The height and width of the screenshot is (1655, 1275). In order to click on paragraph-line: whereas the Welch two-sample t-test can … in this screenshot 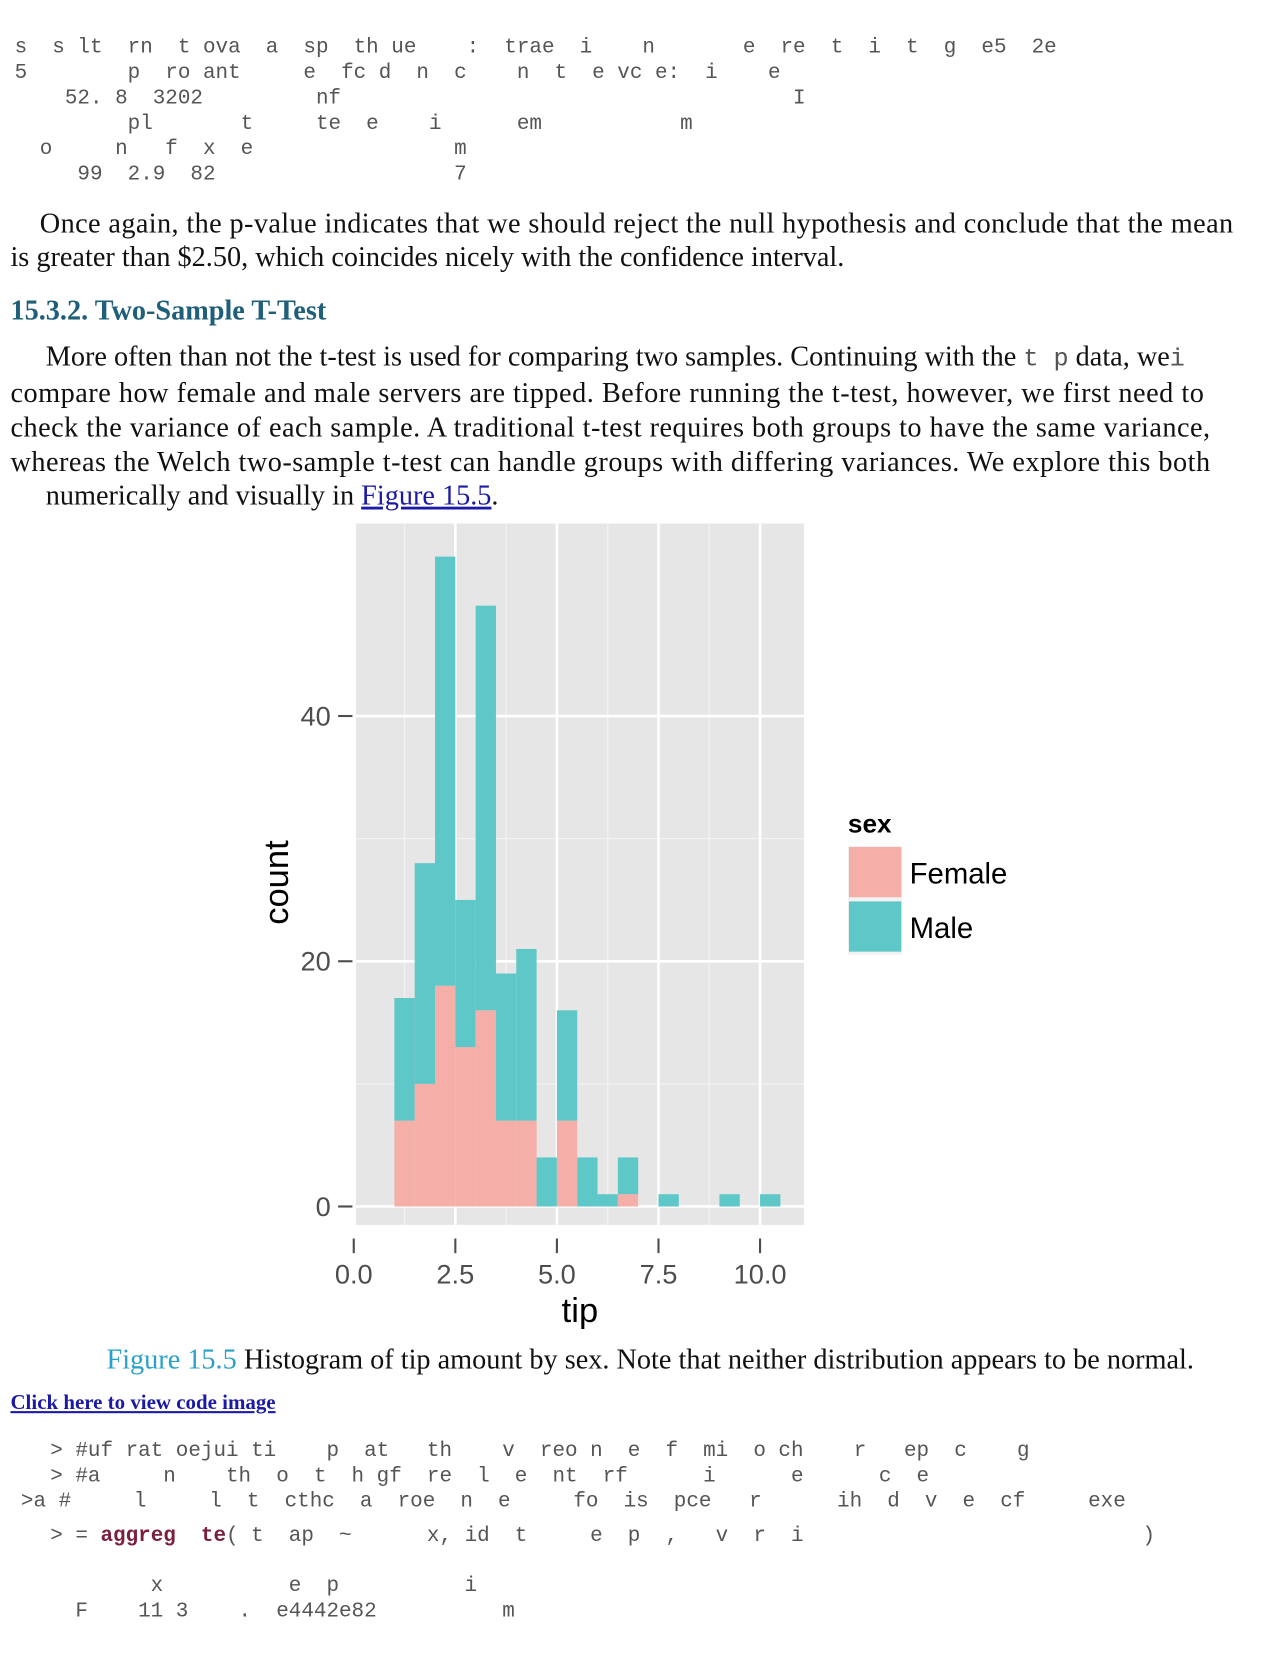, I will do `click(610, 462)`.